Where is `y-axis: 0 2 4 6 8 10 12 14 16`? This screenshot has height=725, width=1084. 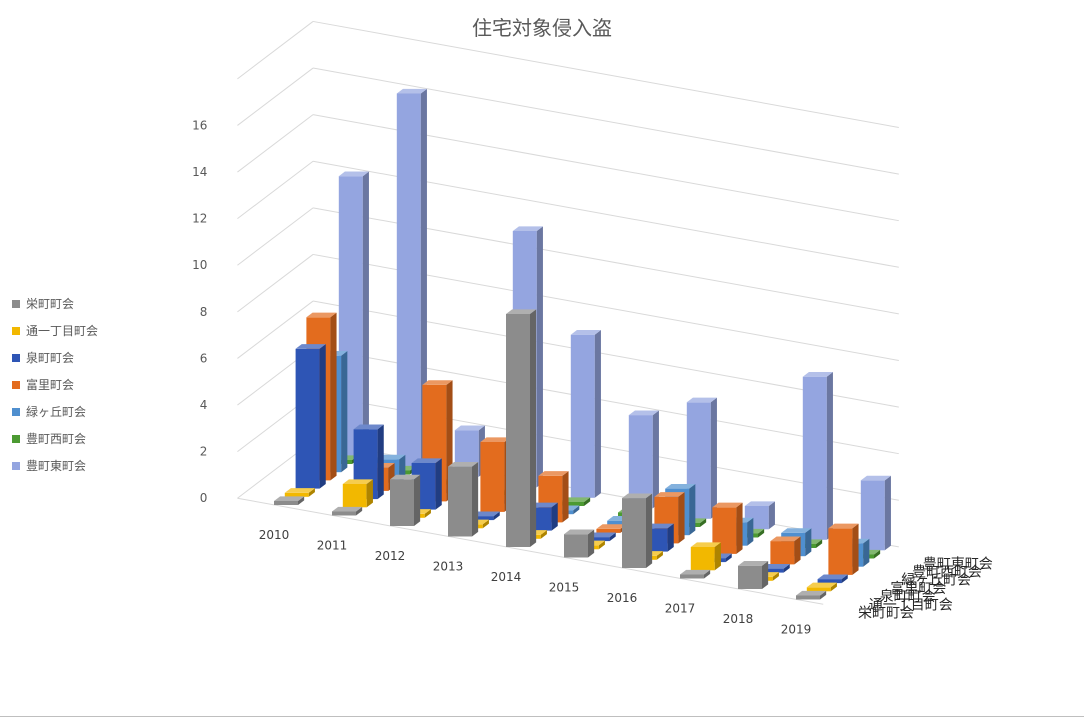
y-axis: 0 2 4 6 8 10 12 14 16 is located at coordinates (199, 311).